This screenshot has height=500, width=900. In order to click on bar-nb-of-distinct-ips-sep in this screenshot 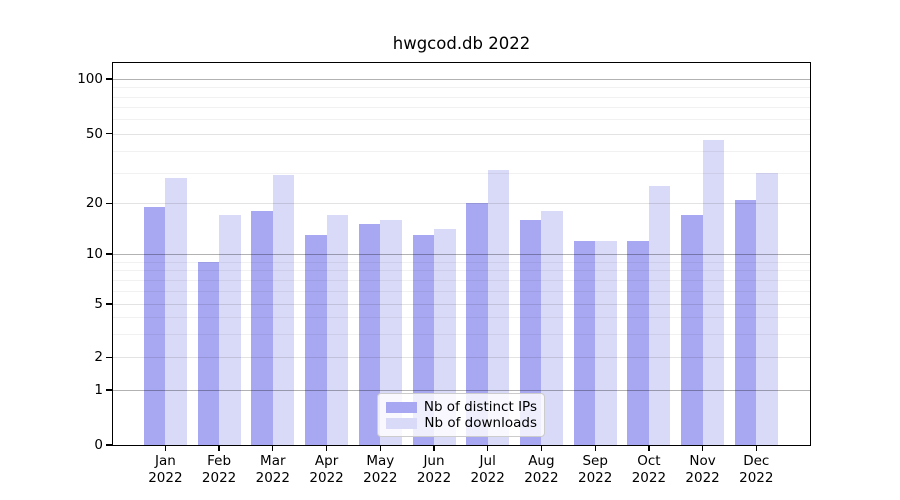, I will do `click(584, 342)`.